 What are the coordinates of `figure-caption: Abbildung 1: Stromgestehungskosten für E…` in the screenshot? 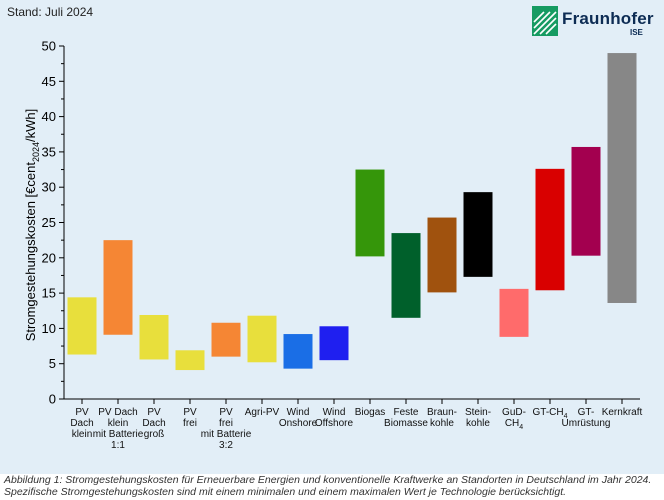 It's located at (334, 486).